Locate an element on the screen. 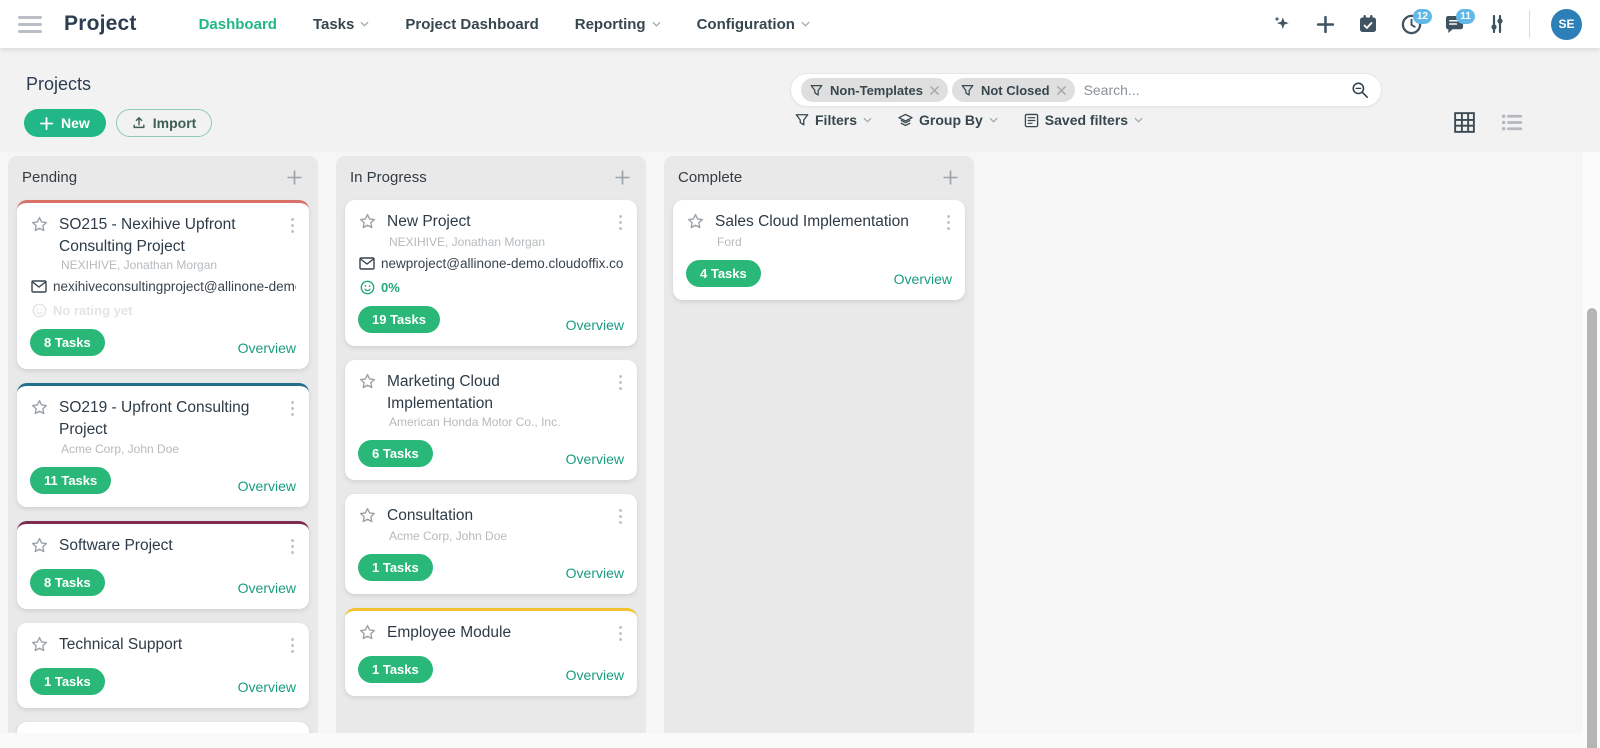  import-button: Import is located at coordinates (164, 123).